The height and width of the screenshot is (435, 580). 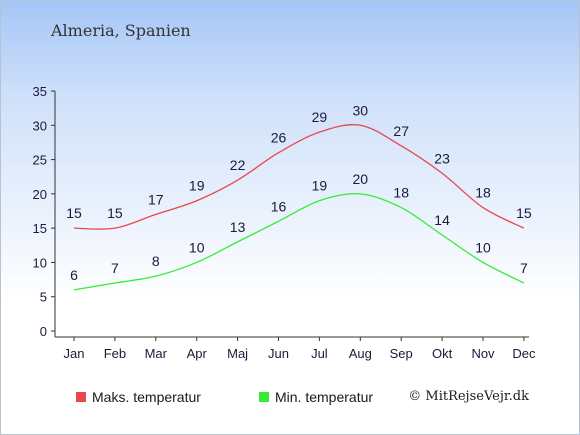 What do you see at coordinates (197, 186) in the screenshot?
I see `max-data-label: 19` at bounding box center [197, 186].